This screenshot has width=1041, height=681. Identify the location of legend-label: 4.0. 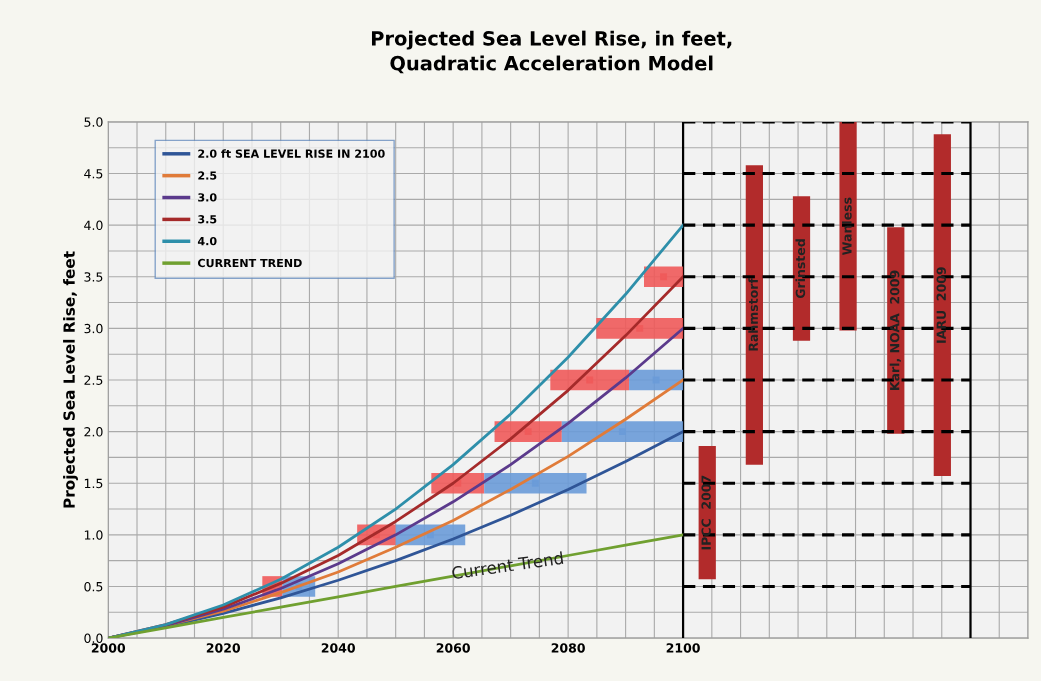
(207, 241).